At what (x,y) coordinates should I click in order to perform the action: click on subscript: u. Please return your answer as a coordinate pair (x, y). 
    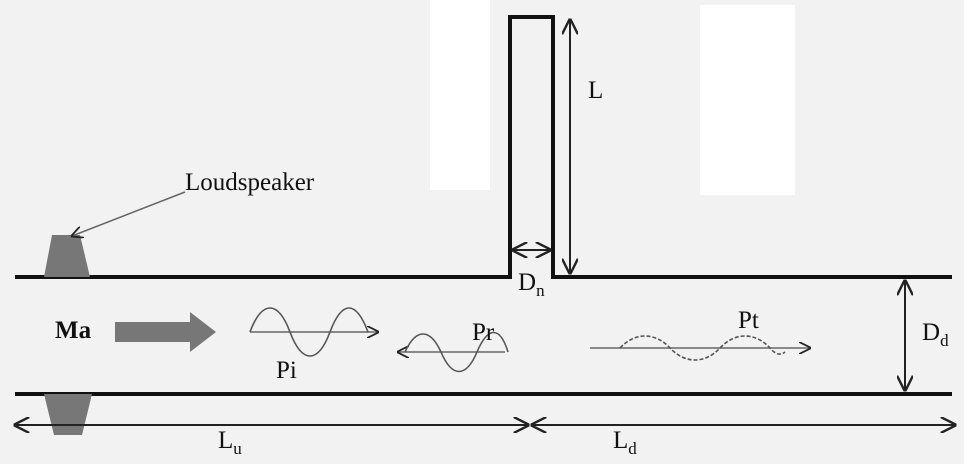
    Looking at the image, I should click on (237, 448).